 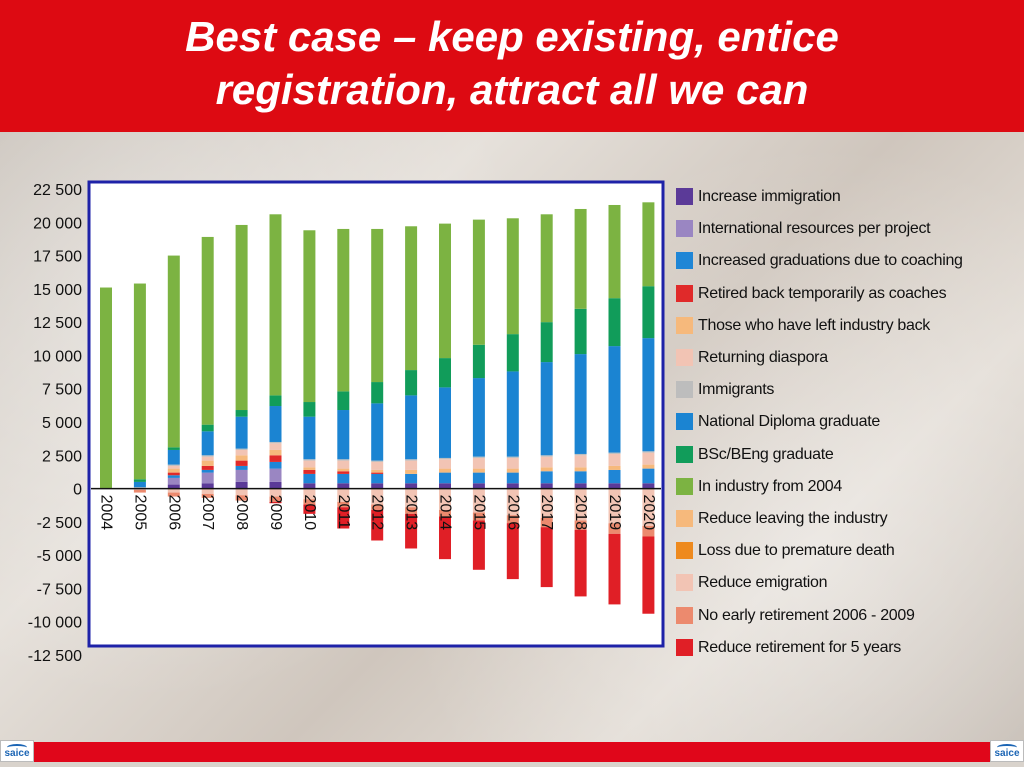 I want to click on x-tick-label: 2014, so click(x=445, y=513).